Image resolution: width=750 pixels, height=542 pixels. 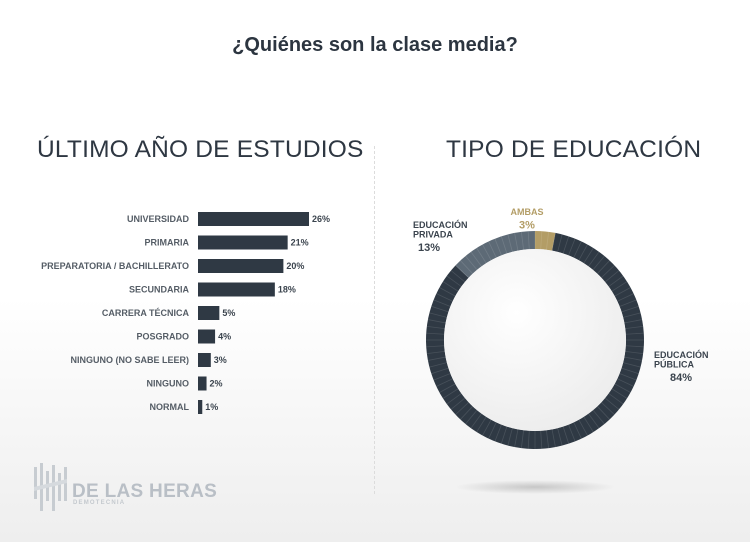 What do you see at coordinates (375, 45) in the screenshot?
I see `page-title: ¿Quiénes son la clase media?` at bounding box center [375, 45].